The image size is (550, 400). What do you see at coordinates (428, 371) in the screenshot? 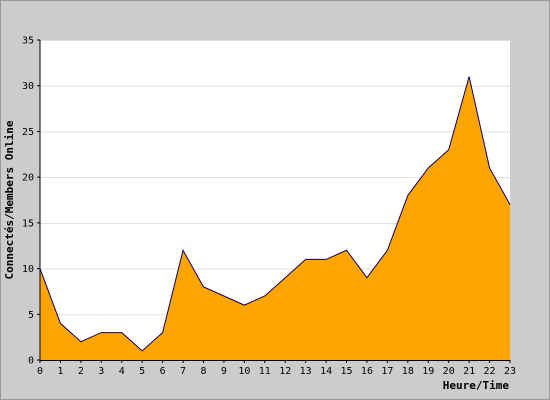
I see `x-tick-label: 19` at bounding box center [428, 371].